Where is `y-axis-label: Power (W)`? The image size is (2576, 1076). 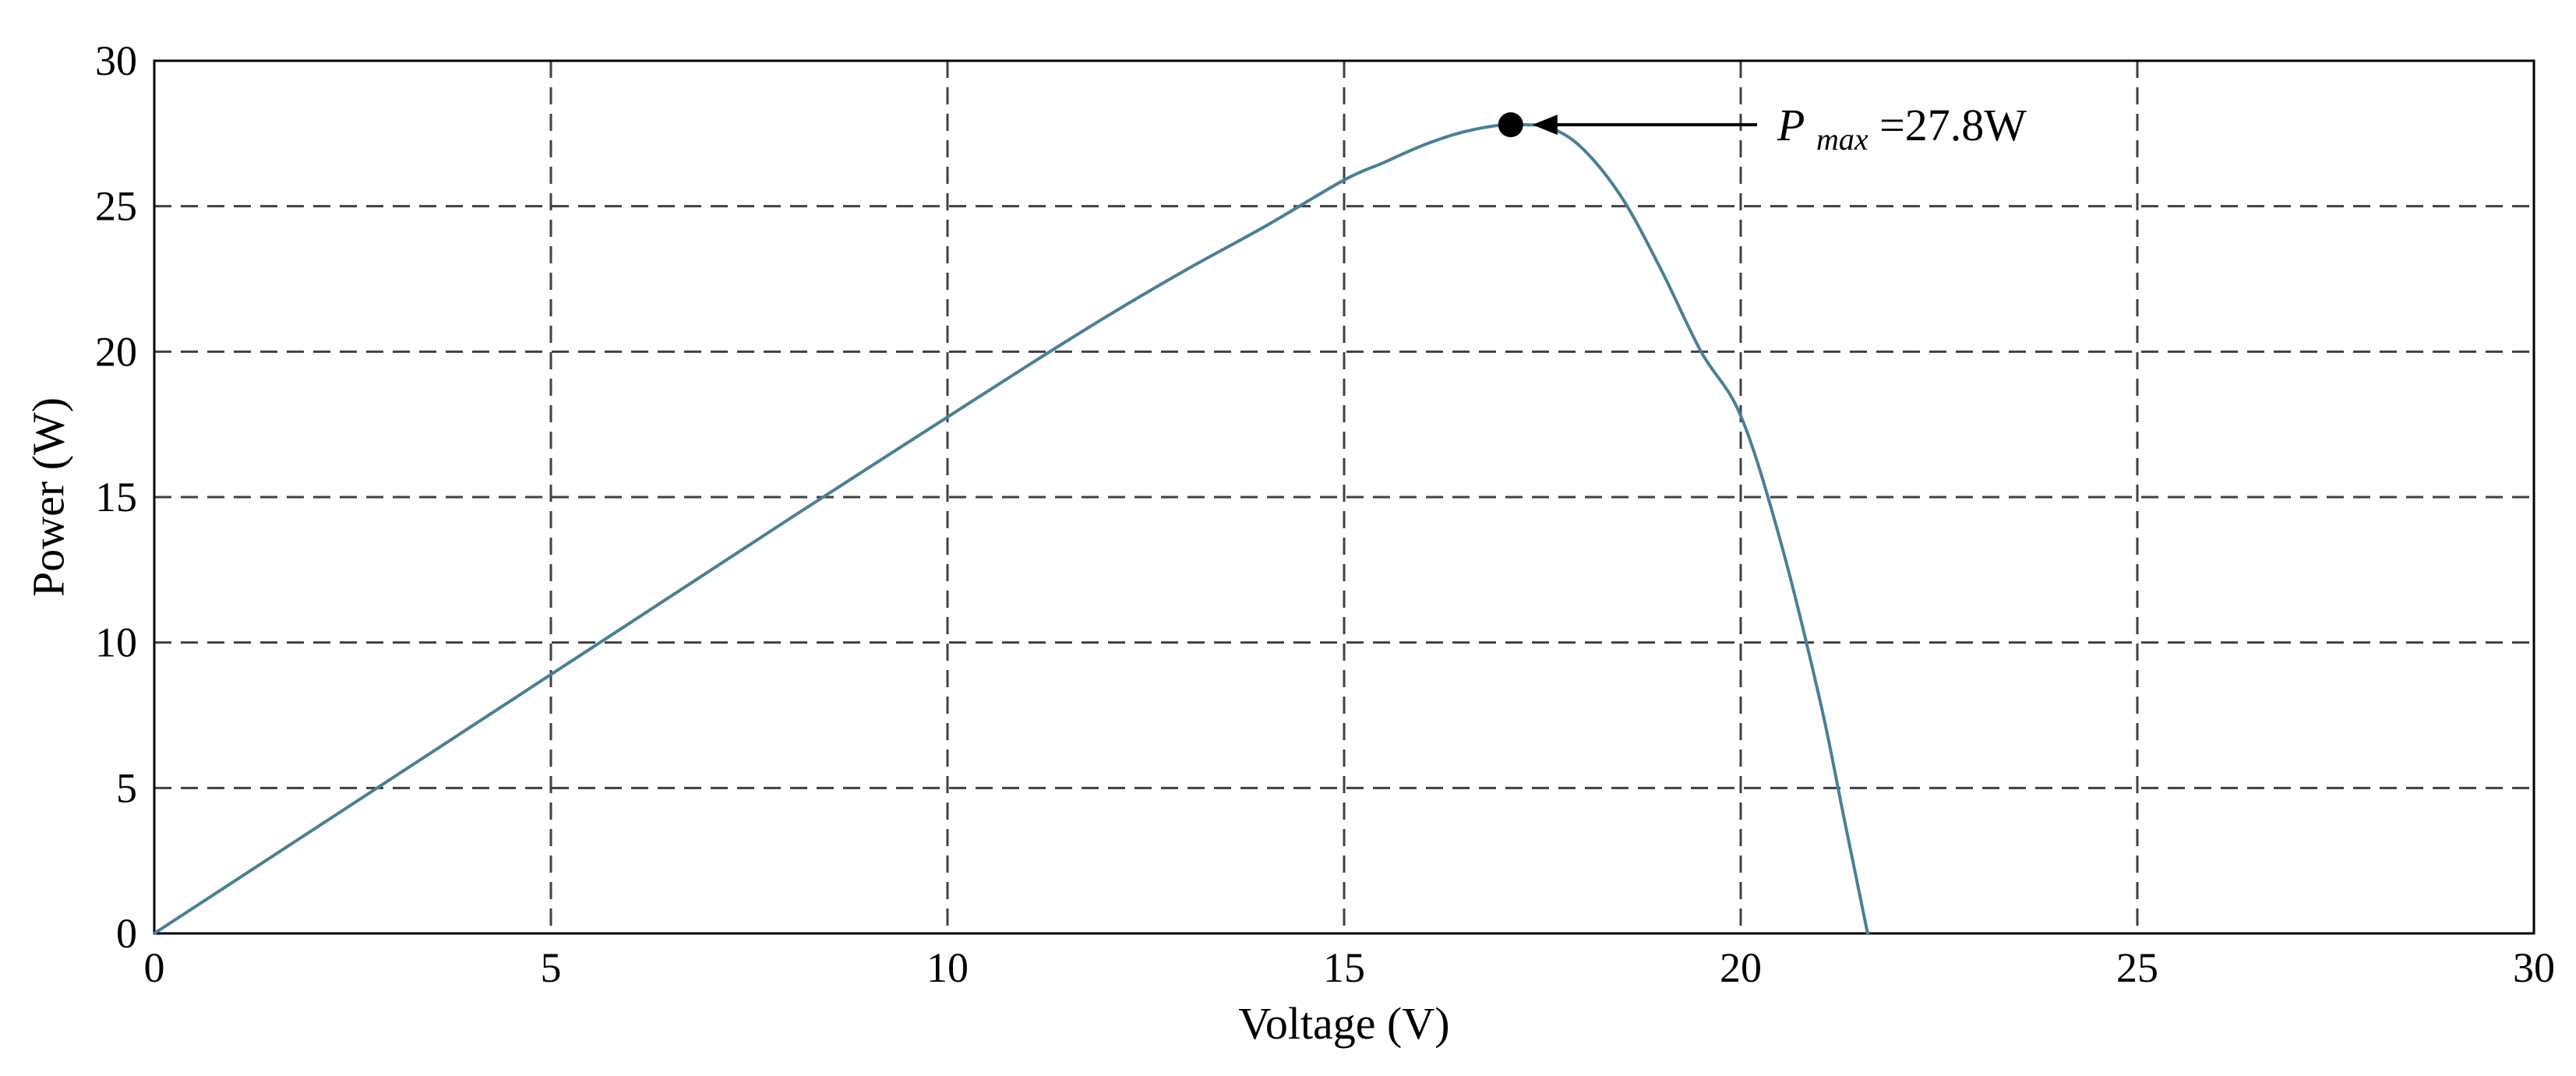
y-axis-label: Power (W) is located at coordinates (48, 497).